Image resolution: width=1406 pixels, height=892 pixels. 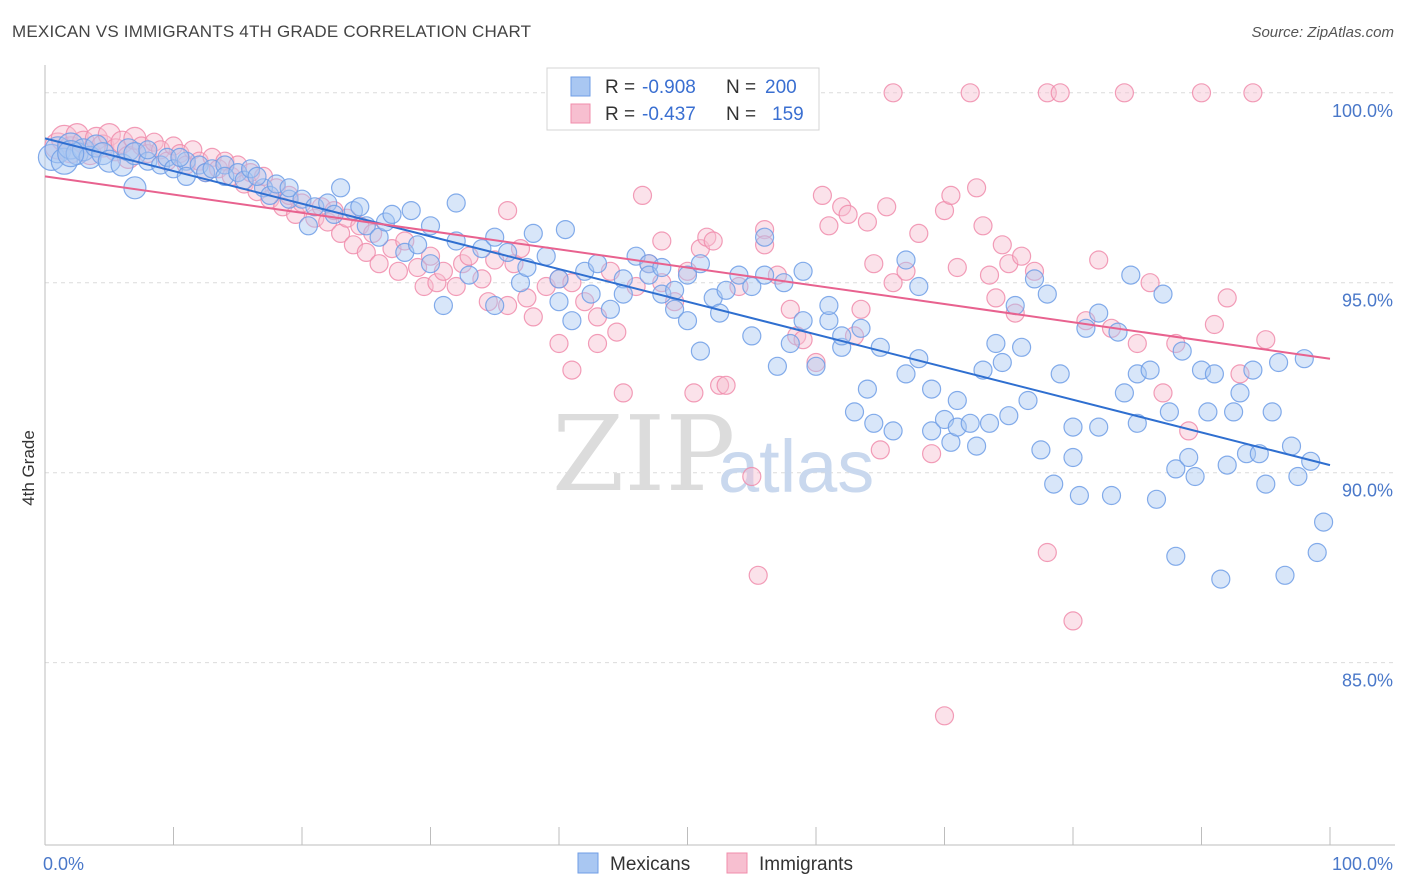 I want to click on legend-swatch-pink, so click(x=580, y=113).